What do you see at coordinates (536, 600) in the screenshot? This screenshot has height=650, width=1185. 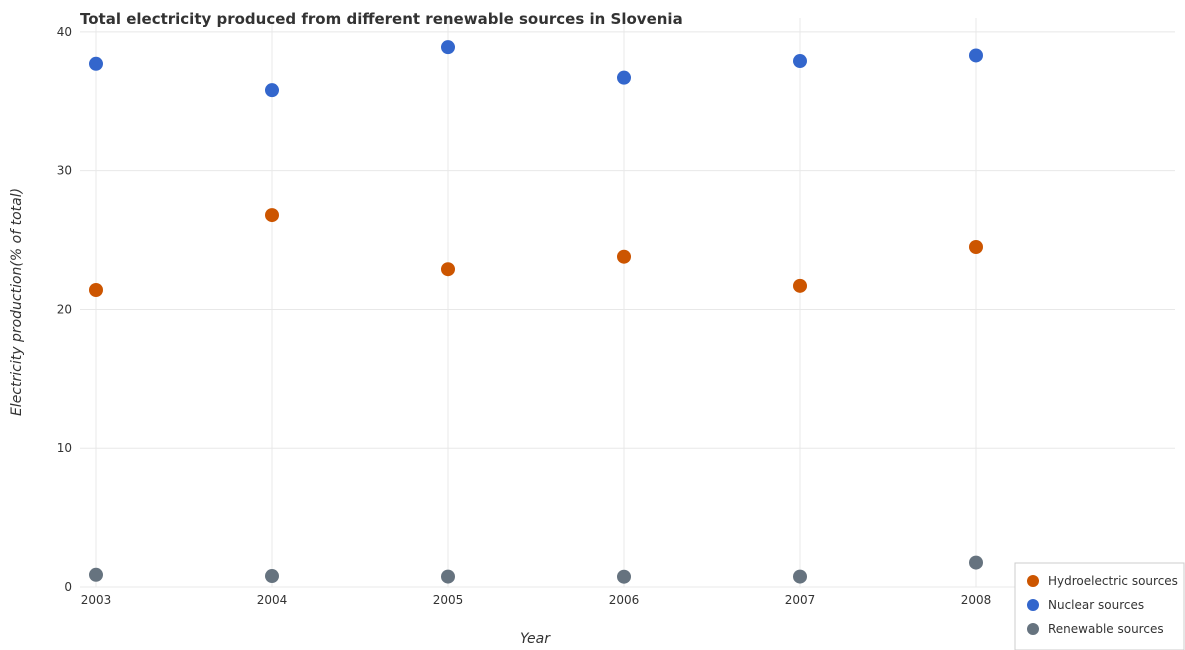 I see `x-ticks: 2003 2004 2005 2006 2007 2008` at bounding box center [536, 600].